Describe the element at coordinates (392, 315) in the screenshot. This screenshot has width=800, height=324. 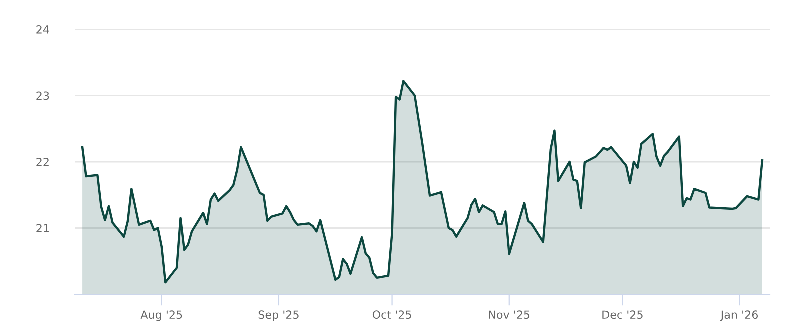
I see `x-tick-label: Oct '25` at that location.